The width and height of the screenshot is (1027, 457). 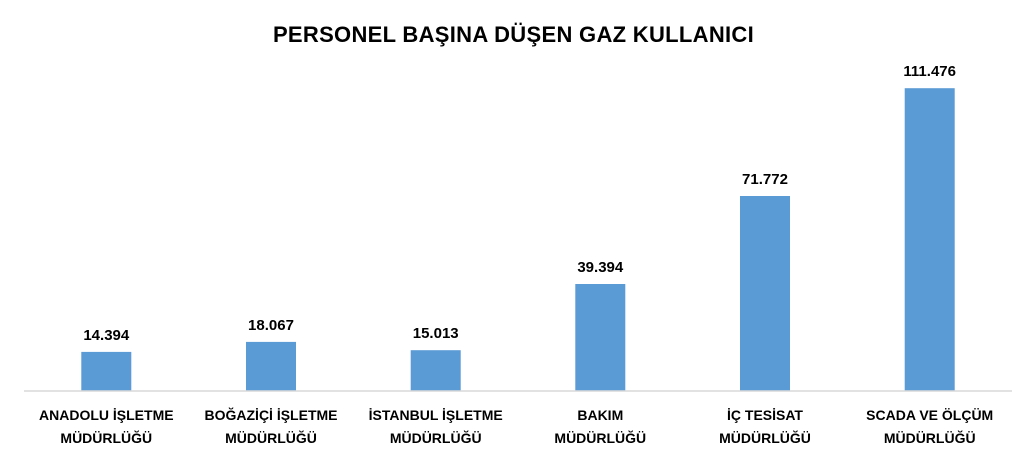 What do you see at coordinates (765, 179) in the screenshot?
I see `data-label: 71.772` at bounding box center [765, 179].